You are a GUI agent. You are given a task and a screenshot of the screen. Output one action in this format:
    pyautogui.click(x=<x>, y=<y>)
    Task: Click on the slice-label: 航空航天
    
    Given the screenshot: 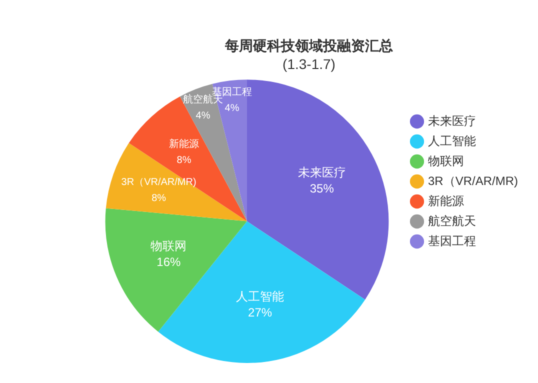 What is the action you would take?
    pyautogui.click(x=202, y=99)
    